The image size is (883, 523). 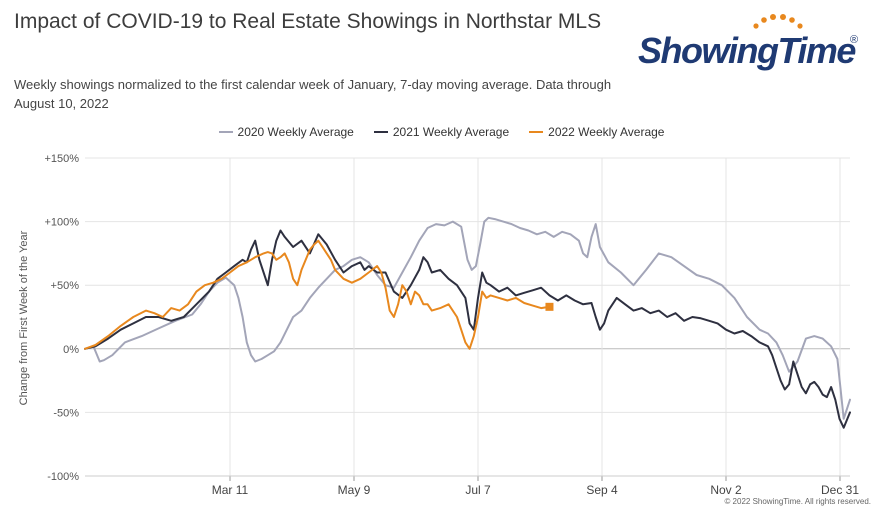 I want to click on showingtime-logo: ShowingTime ®, so click(x=753, y=49).